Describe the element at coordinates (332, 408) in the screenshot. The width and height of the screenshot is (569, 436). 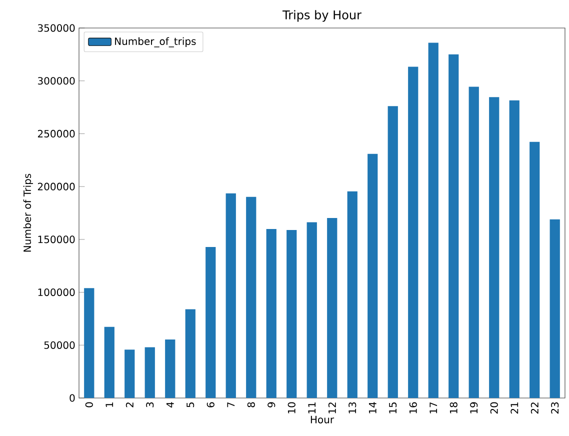
I see `x-tick-label: 12` at that location.